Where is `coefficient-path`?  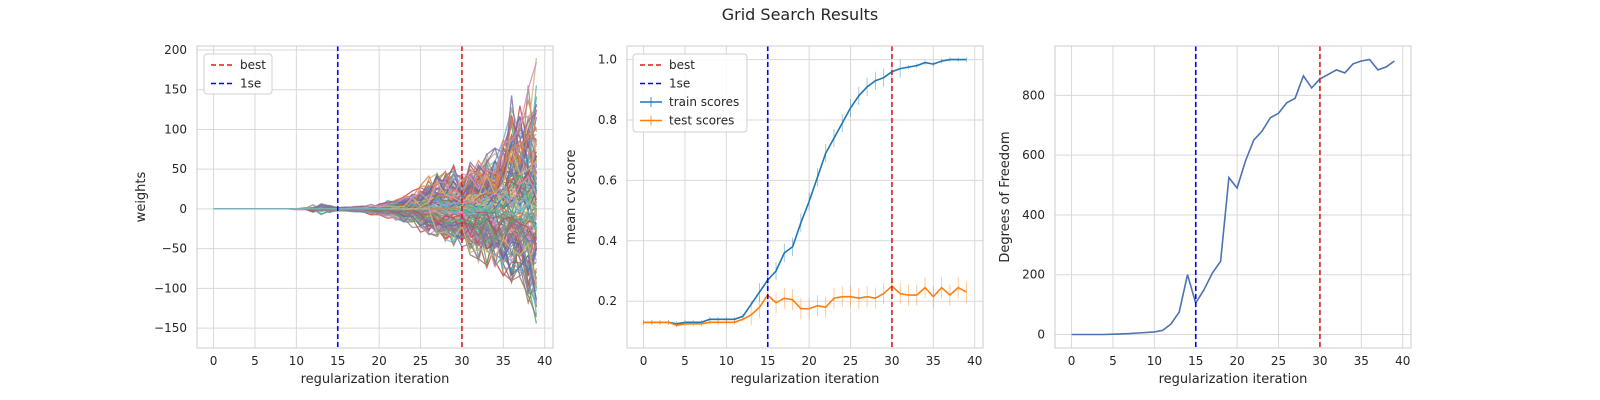
coefficient-path is located at coordinates (375, 195).